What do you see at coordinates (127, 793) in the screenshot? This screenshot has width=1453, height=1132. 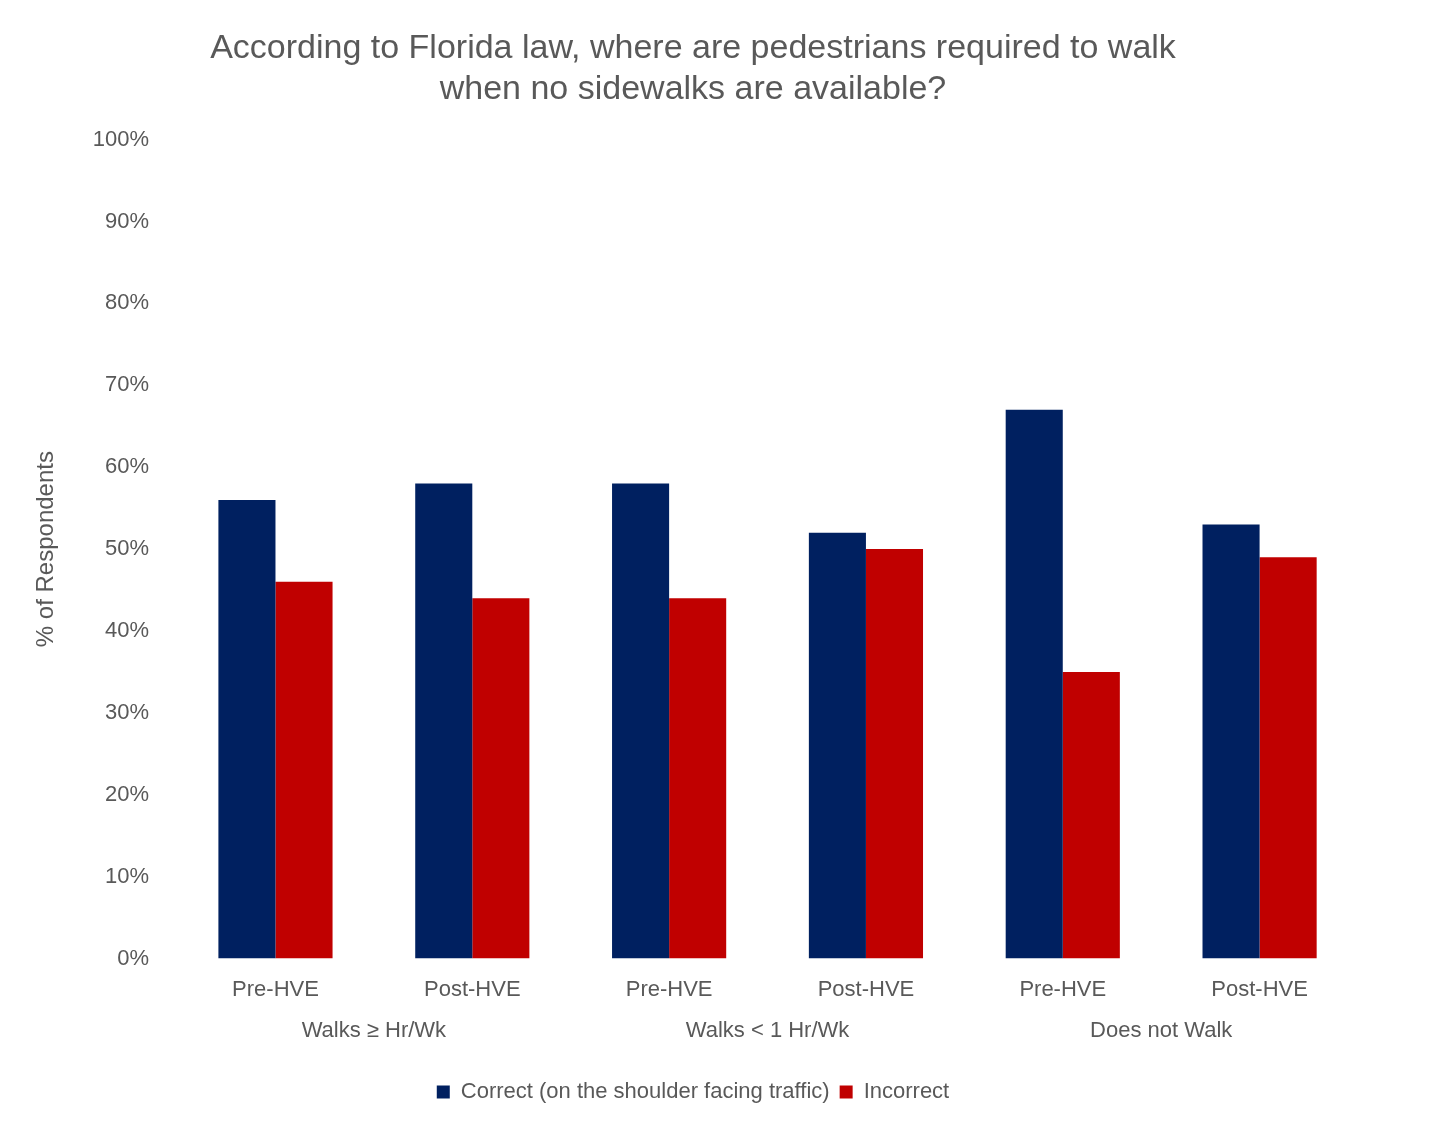 I see `y-tick-label: 20%` at bounding box center [127, 793].